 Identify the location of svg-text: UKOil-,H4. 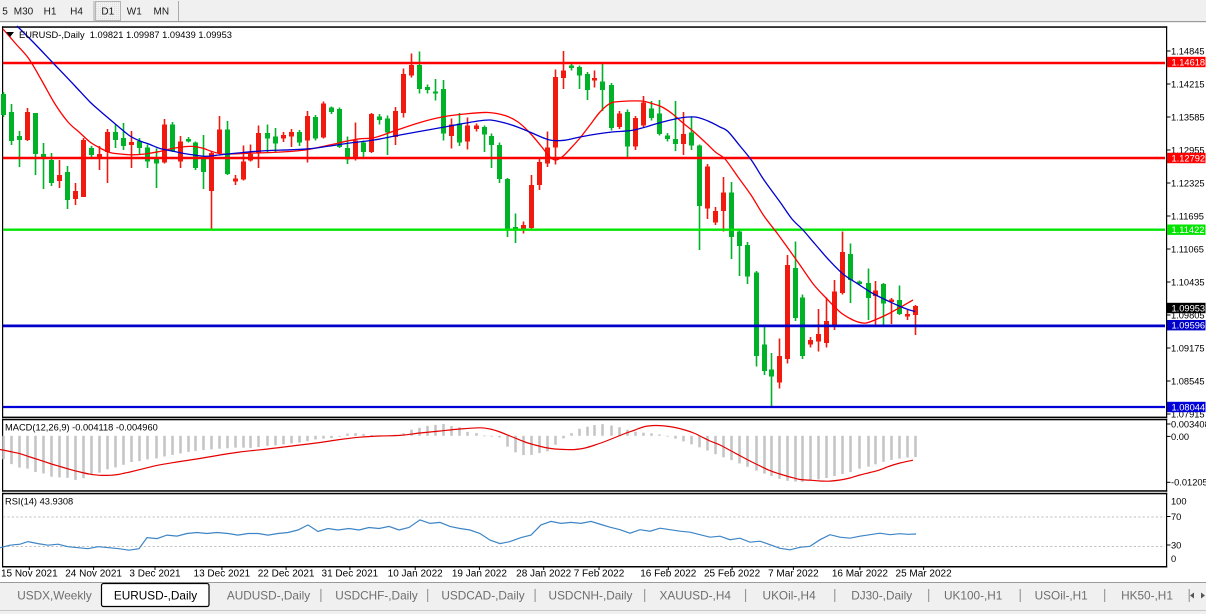
(790, 596).